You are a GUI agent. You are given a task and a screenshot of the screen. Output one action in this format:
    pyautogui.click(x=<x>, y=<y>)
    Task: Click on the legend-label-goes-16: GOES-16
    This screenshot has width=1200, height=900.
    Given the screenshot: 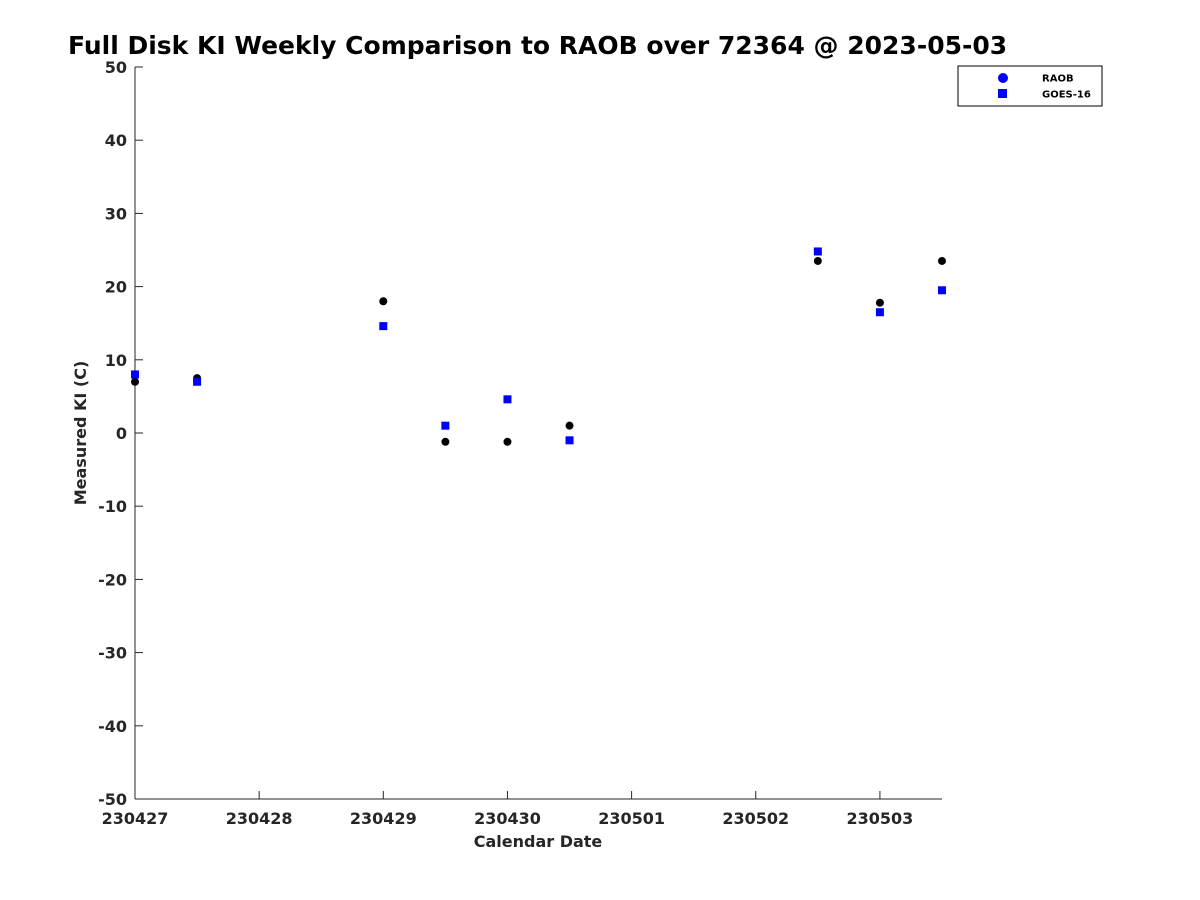 What is the action you would take?
    pyautogui.click(x=1066, y=95)
    